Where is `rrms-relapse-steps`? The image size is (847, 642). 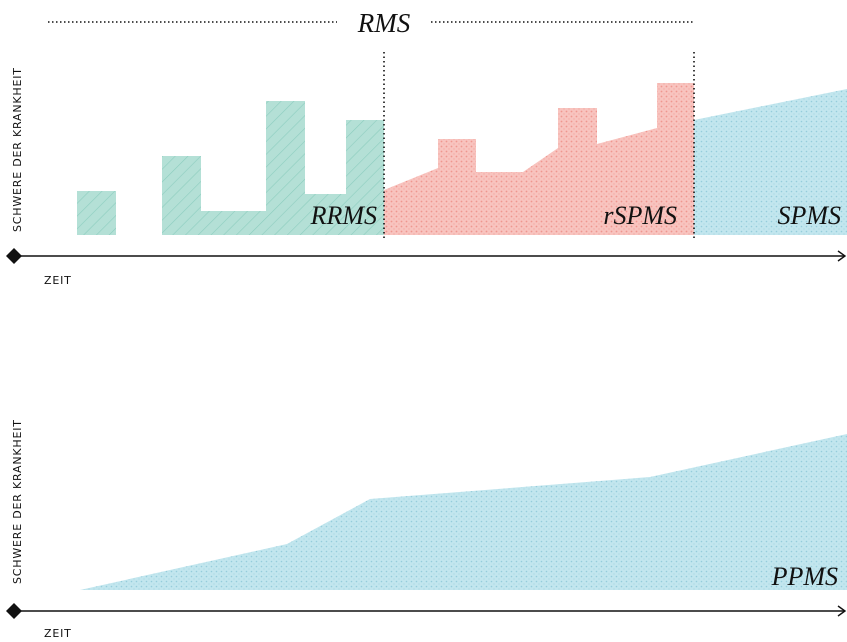
rrms-relapse-steps is located at coordinates (273, 168).